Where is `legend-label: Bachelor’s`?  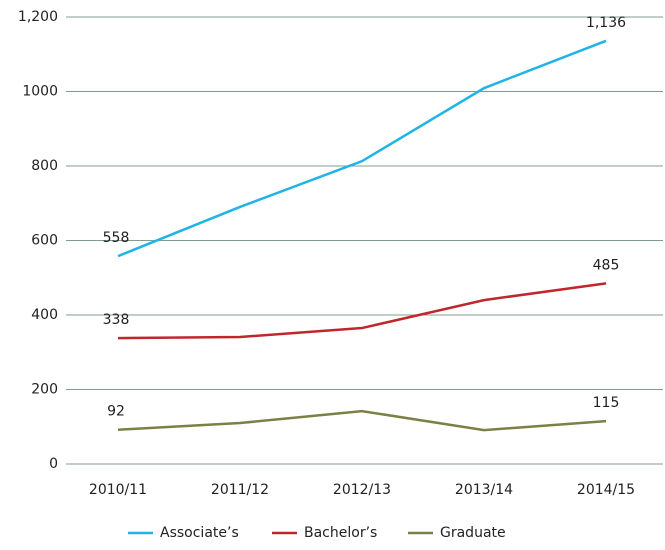 legend-label: Bachelor’s is located at coordinates (340, 533).